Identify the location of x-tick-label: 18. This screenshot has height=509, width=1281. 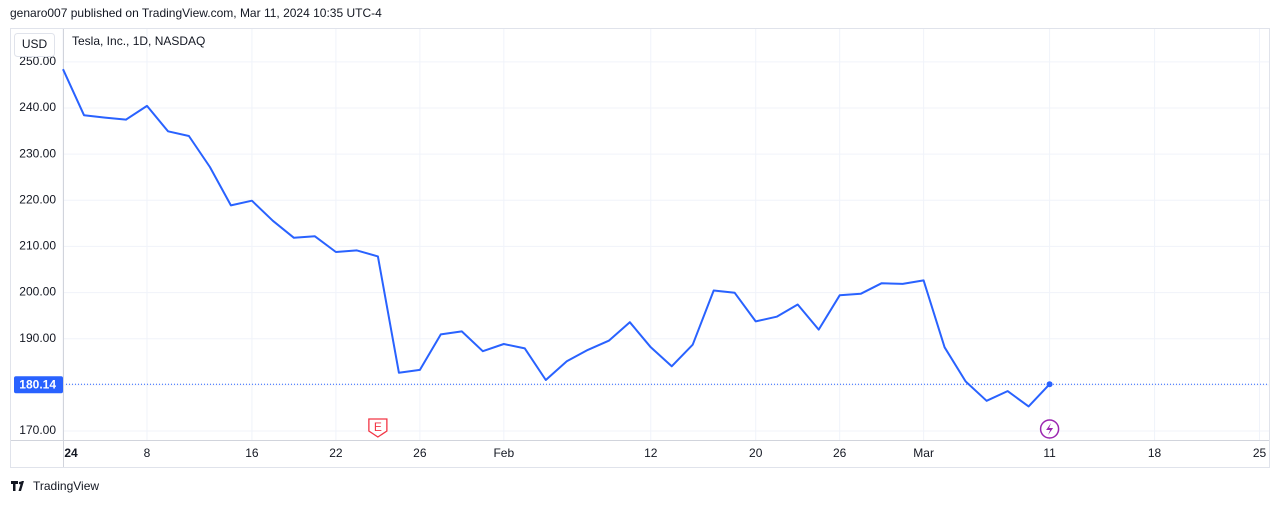
(1155, 453).